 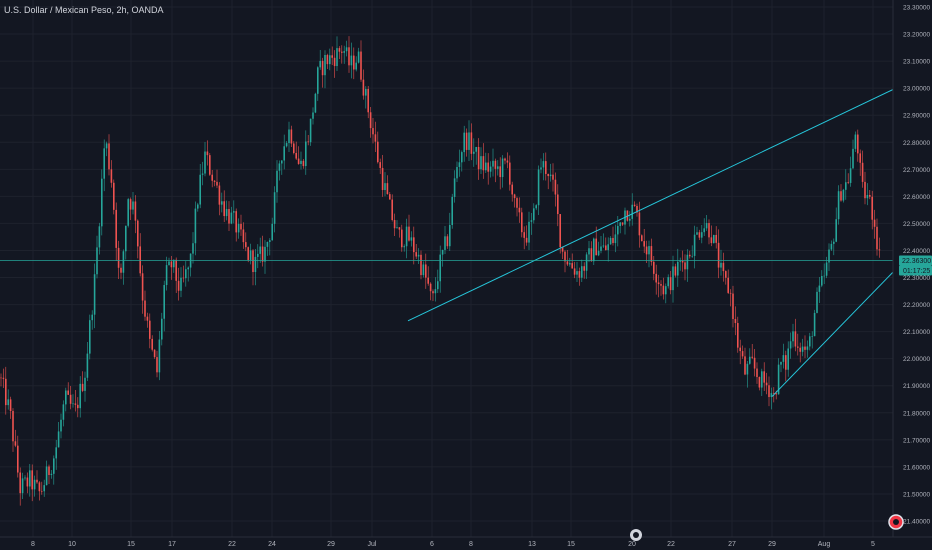 I want to click on y-tick-label: 23.10000, so click(x=916, y=62).